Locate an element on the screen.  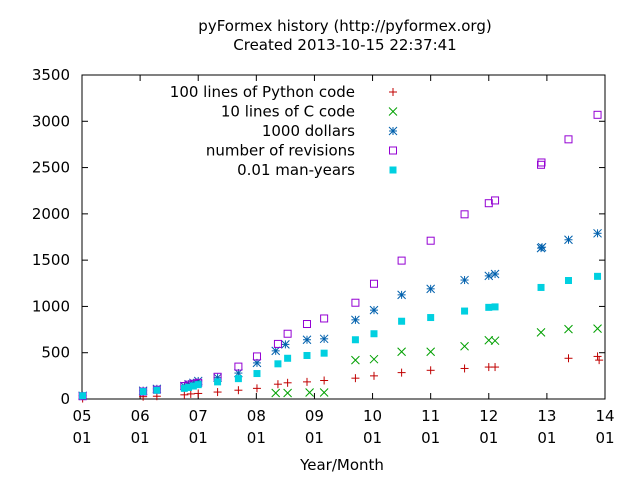
x-tick-year: 14 is located at coordinates (604, 416).